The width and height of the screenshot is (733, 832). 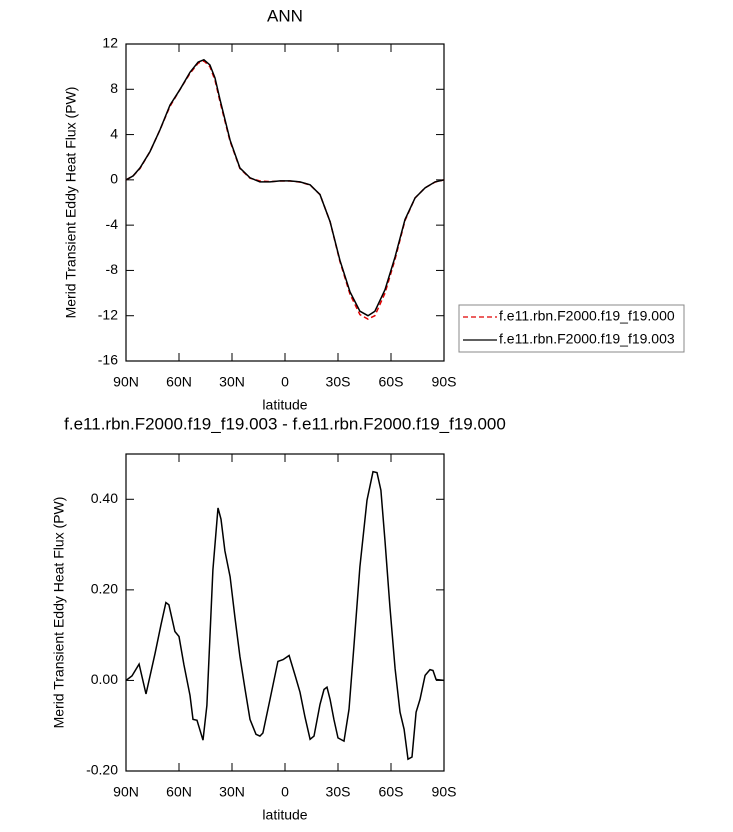 I want to click on legend-label: f.e11.rbn.F2000.f19_f19.003, so click(x=587, y=339).